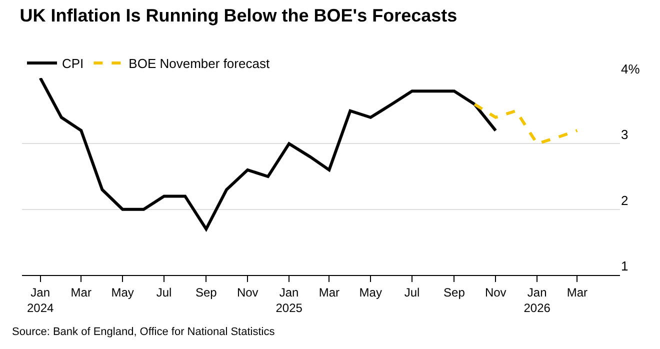 The image size is (660, 349). I want to click on x-tick-label: Jan 2026, so click(537, 300).